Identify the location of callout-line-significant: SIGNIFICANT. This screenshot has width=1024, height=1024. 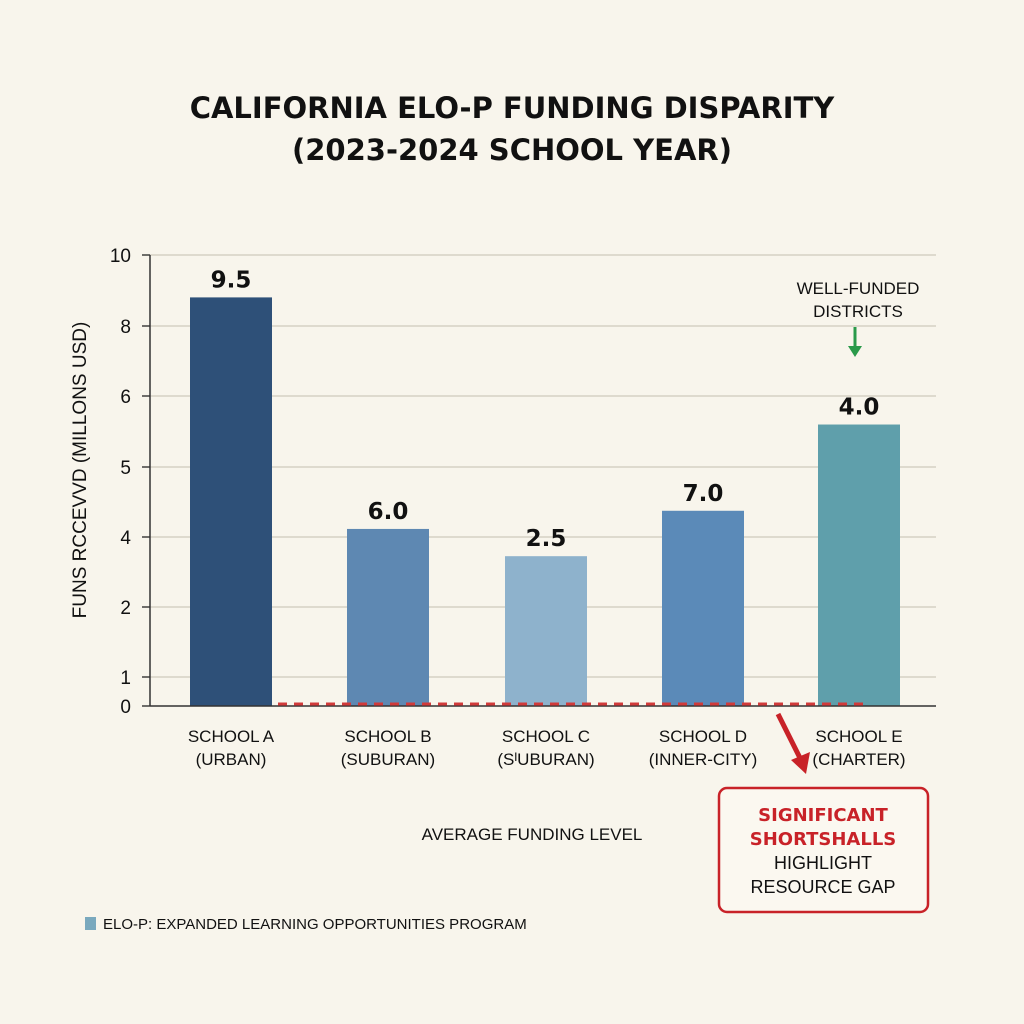
(823, 815).